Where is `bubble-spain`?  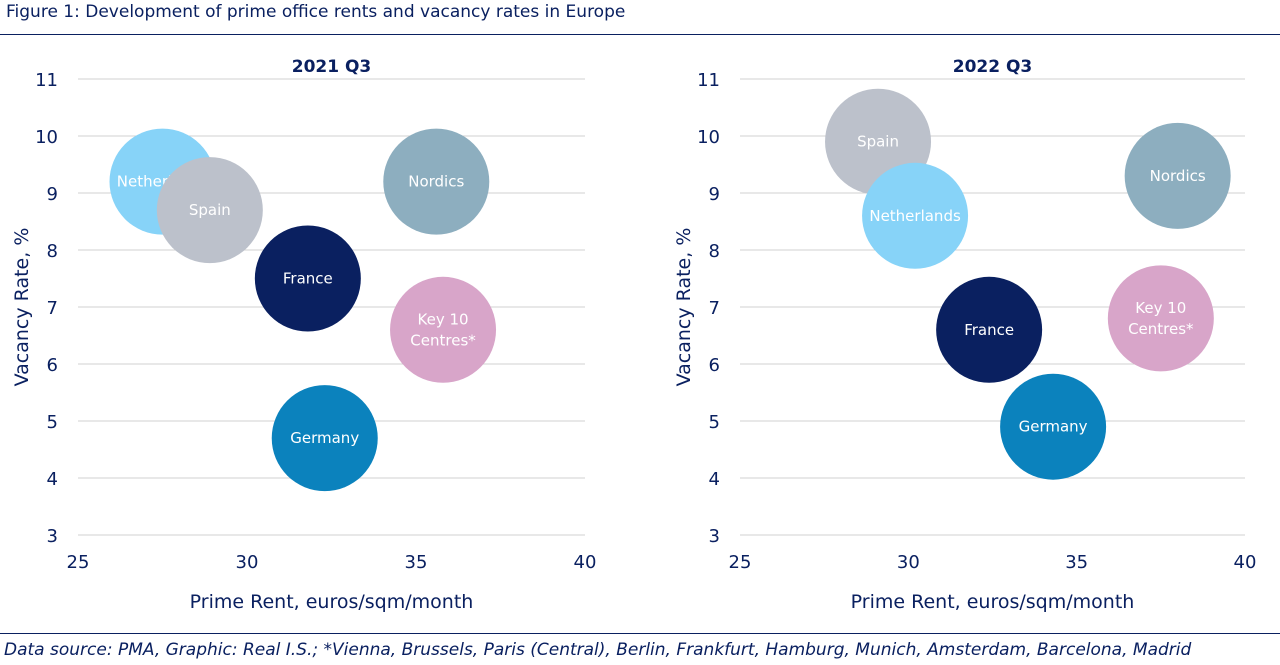 bubble-spain is located at coordinates (209, 210).